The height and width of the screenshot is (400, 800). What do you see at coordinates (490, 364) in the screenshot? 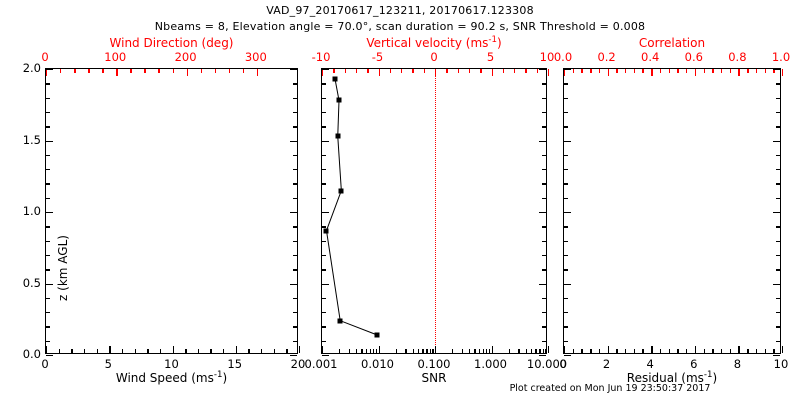
I see `tick-label-snr-bottom-3: 1.000` at bounding box center [490, 364].